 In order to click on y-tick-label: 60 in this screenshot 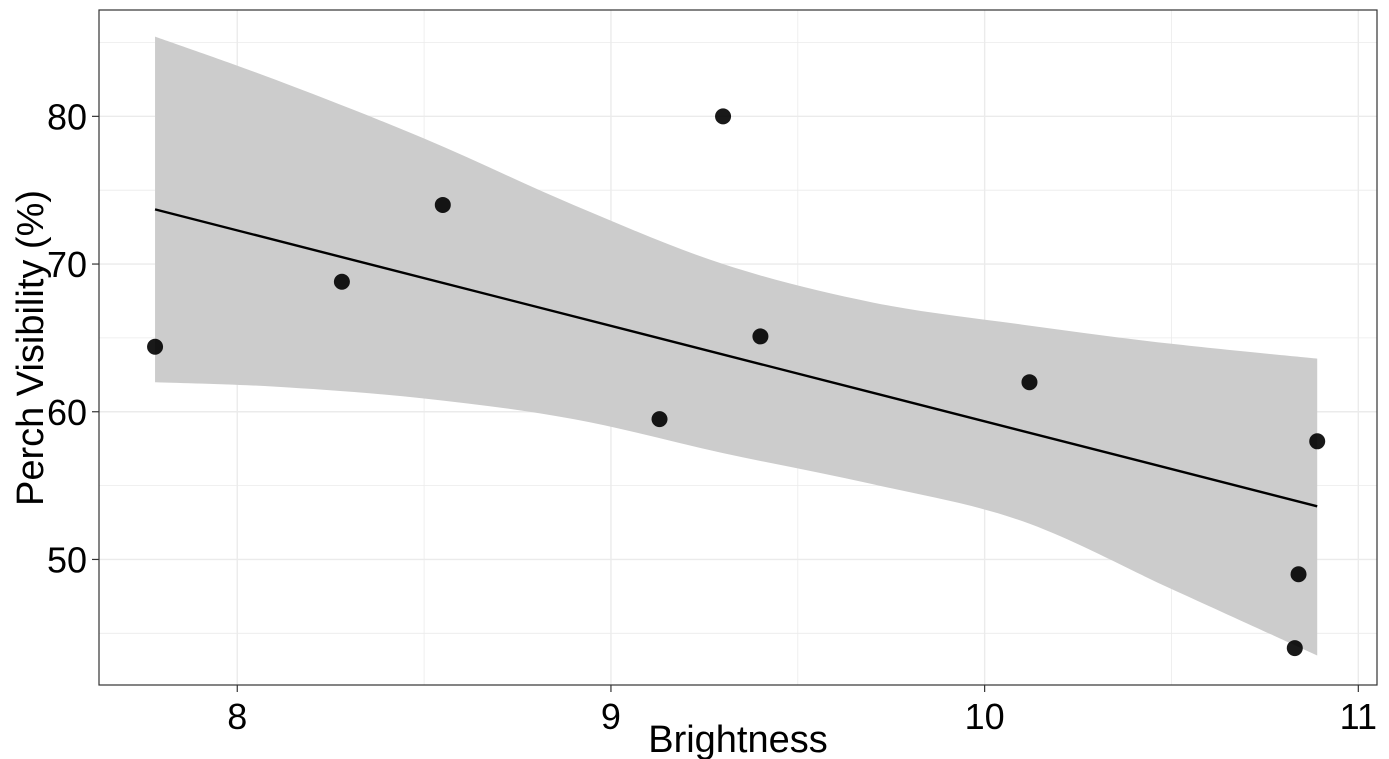, I will do `click(67, 412)`.